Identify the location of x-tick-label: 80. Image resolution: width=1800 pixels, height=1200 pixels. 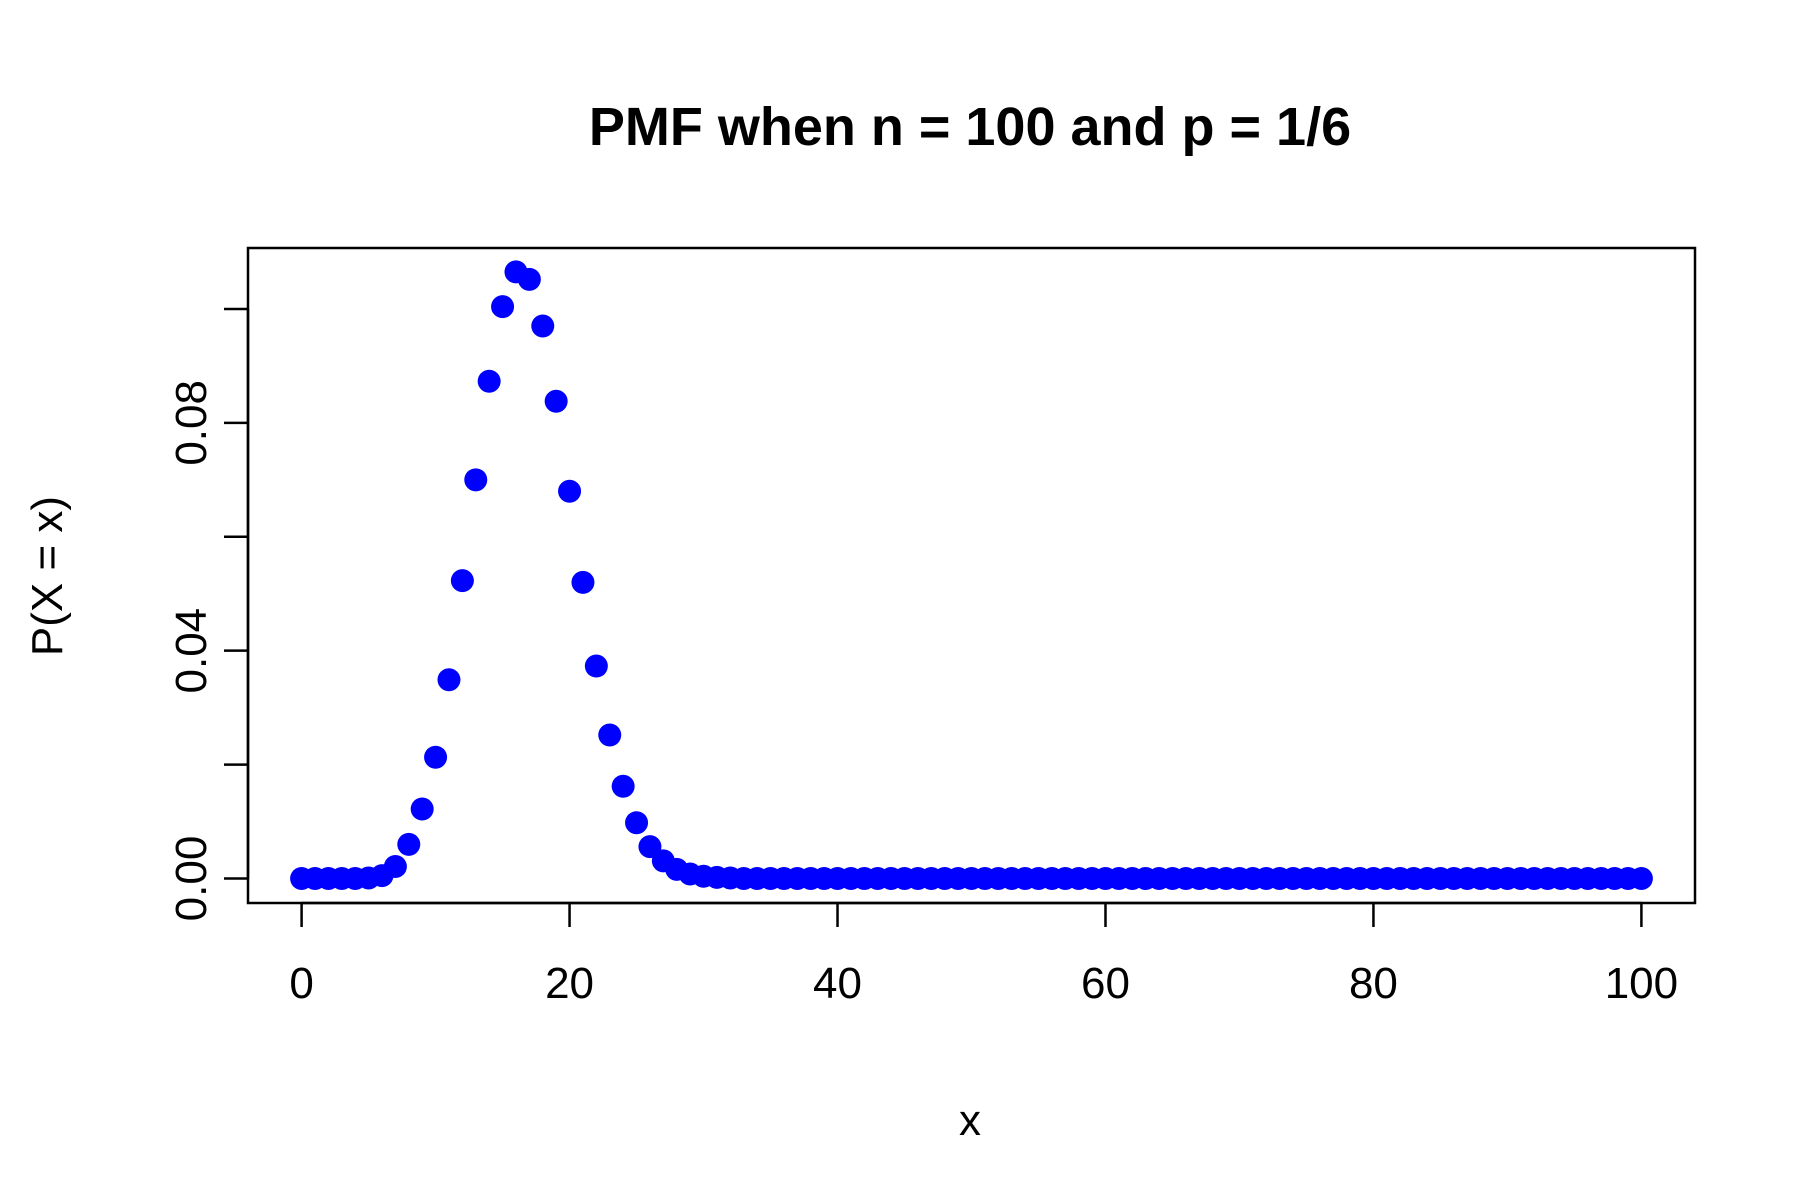
(1373, 983).